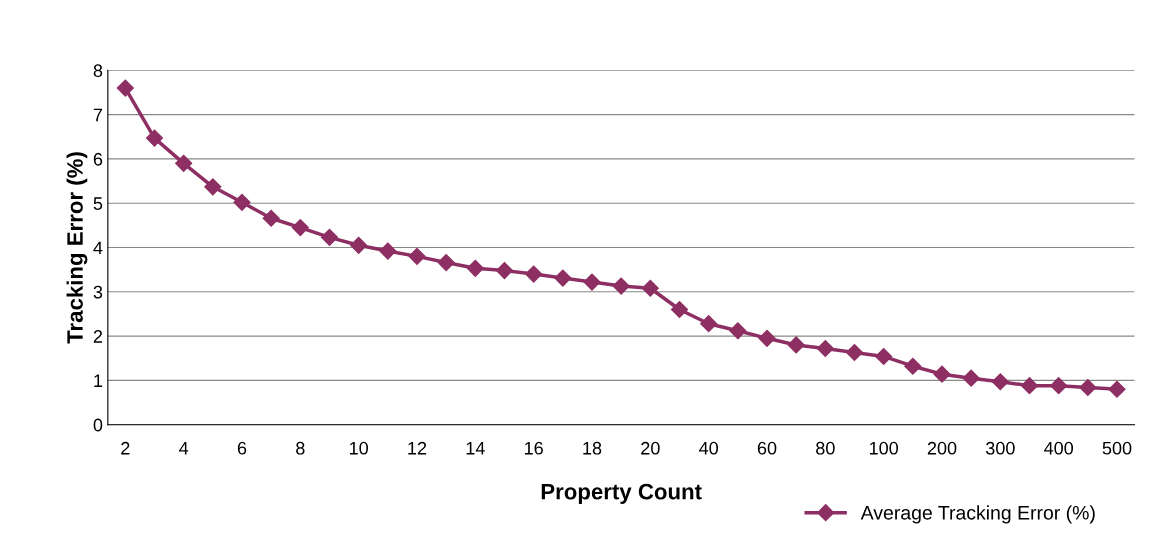 The height and width of the screenshot is (541, 1172). Describe the element at coordinates (1117, 448) in the screenshot. I see `x-tick-label: 500` at that location.